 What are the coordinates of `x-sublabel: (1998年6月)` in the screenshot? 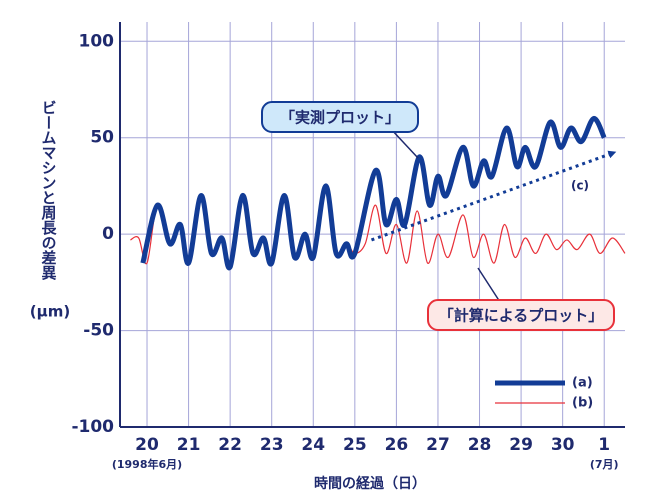 It's located at (147, 464).